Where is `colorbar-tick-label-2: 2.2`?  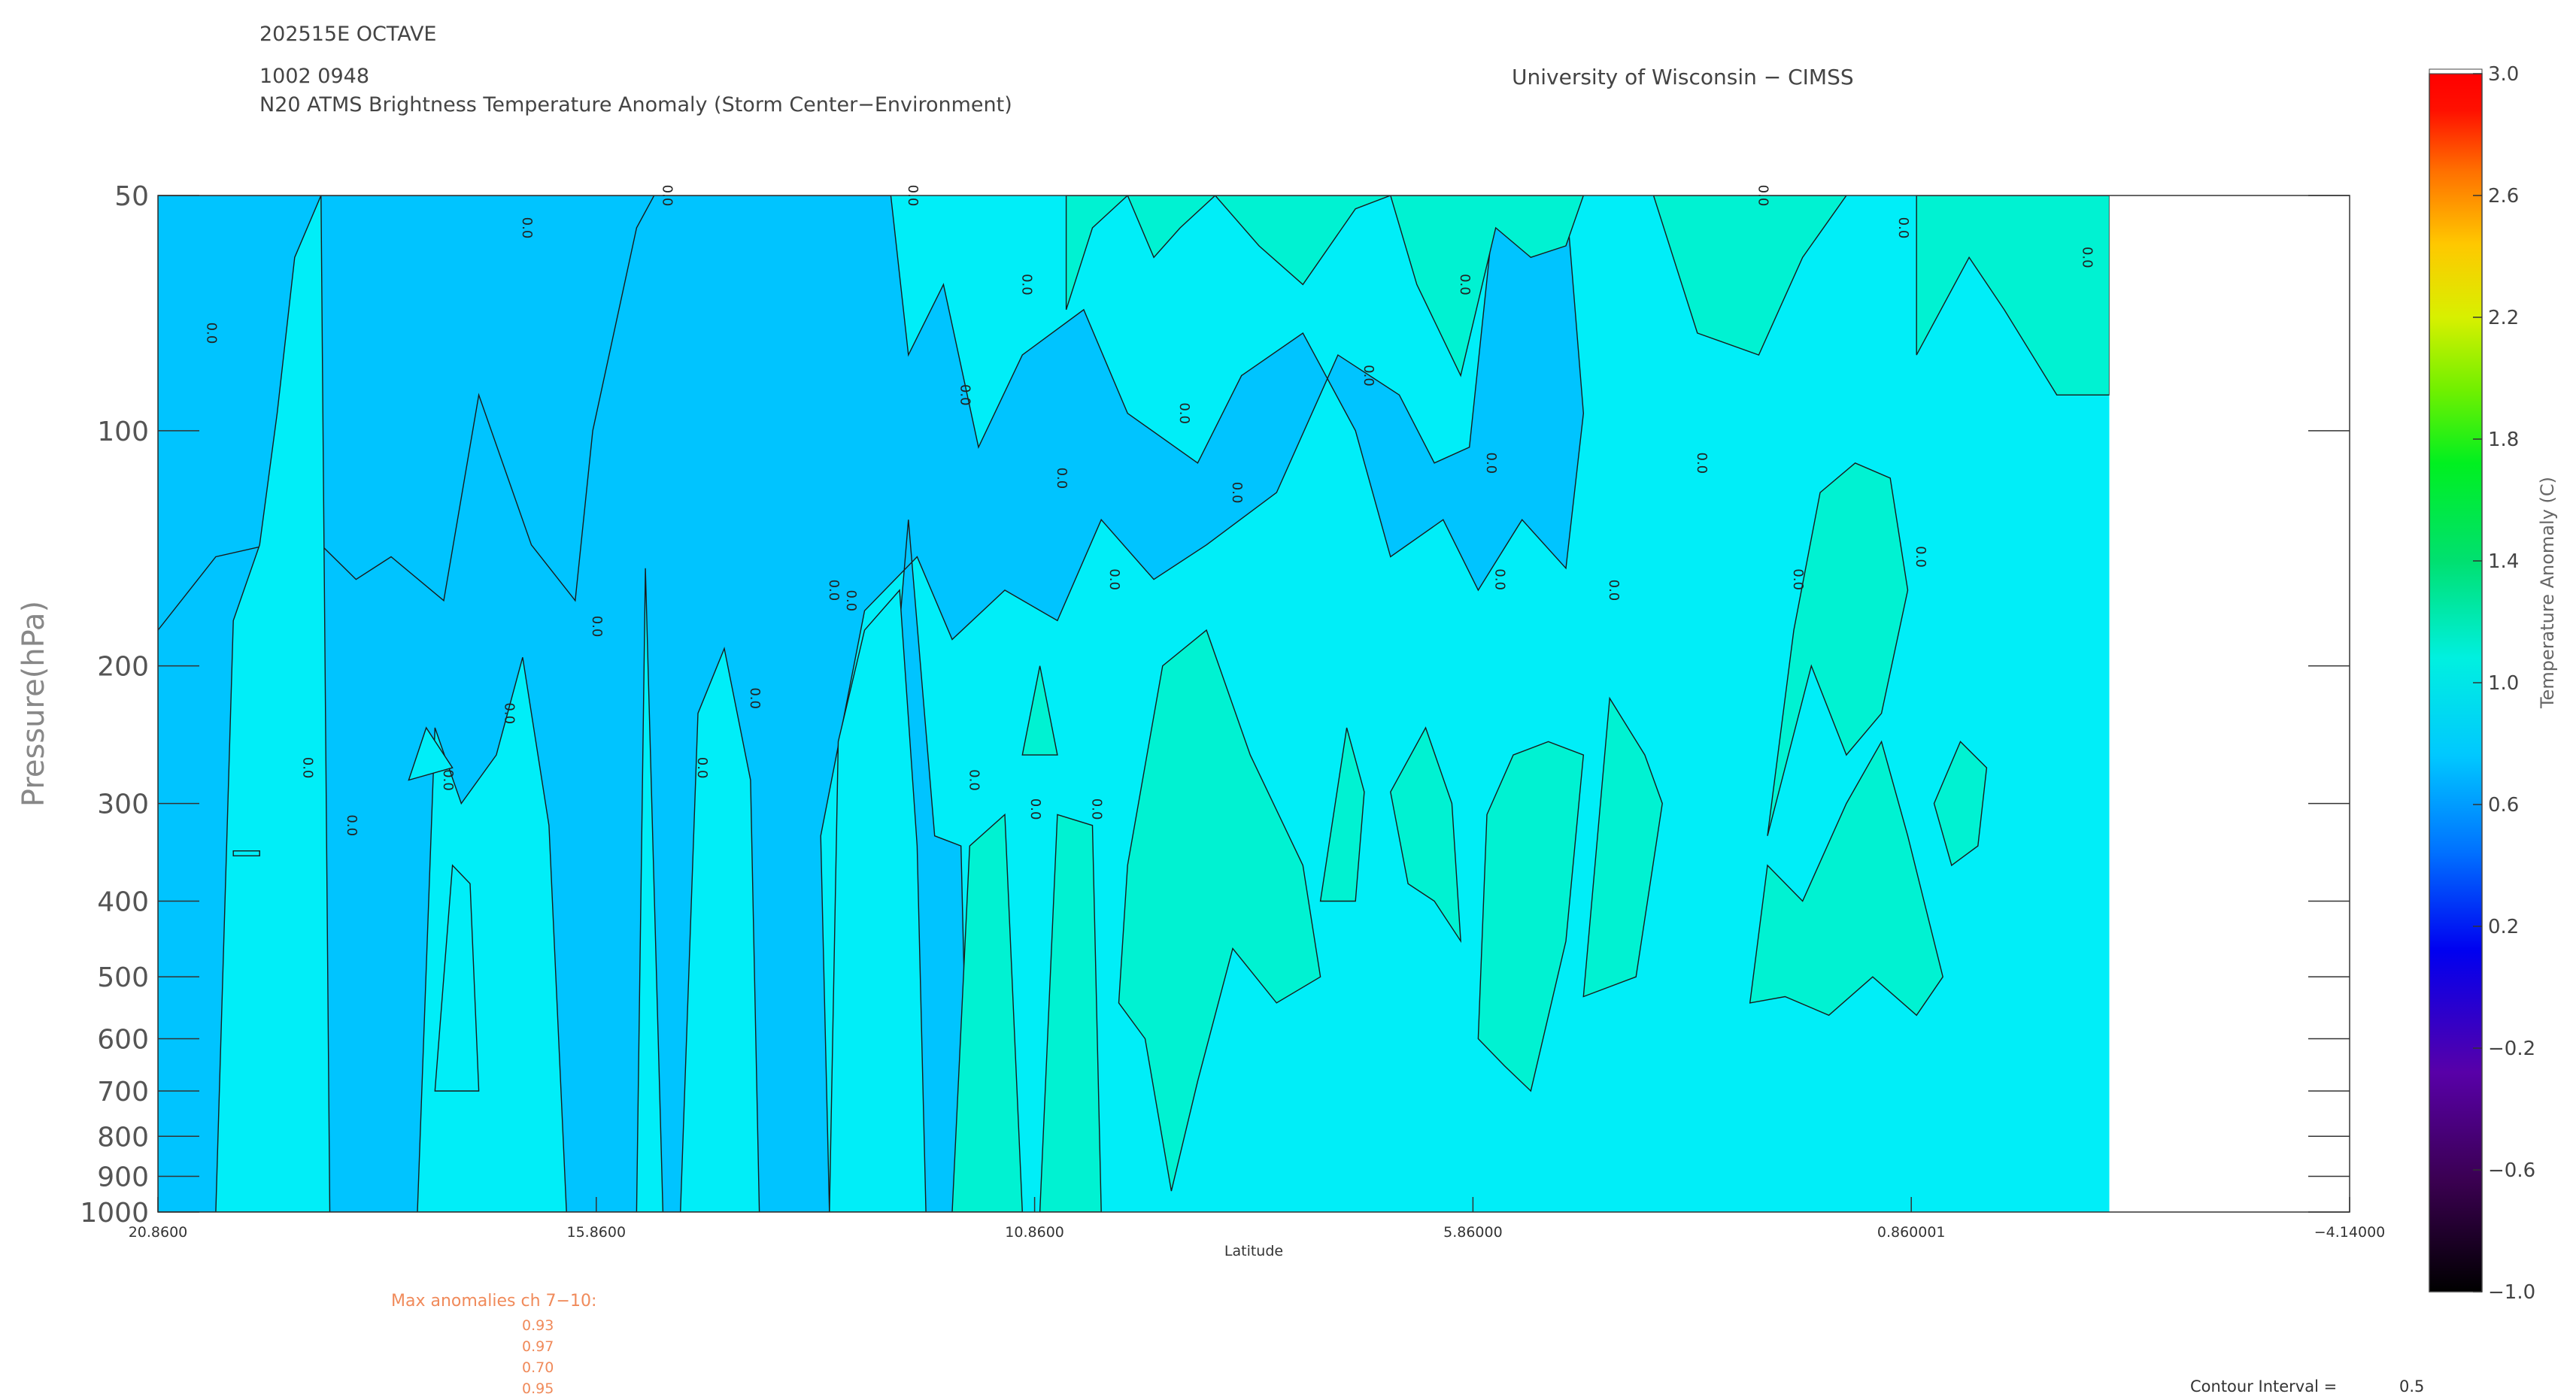
colorbar-tick-label-2: 2.2 is located at coordinates (2503, 318).